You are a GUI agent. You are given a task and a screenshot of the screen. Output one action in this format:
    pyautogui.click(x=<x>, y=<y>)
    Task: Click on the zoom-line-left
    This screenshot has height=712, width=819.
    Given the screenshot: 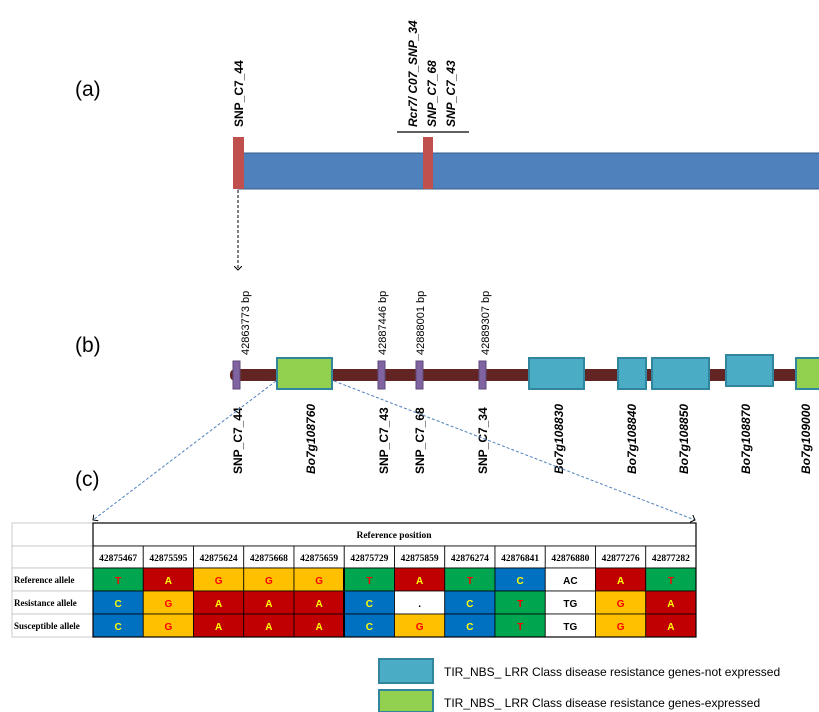 What is the action you would take?
    pyautogui.click(x=185, y=450)
    